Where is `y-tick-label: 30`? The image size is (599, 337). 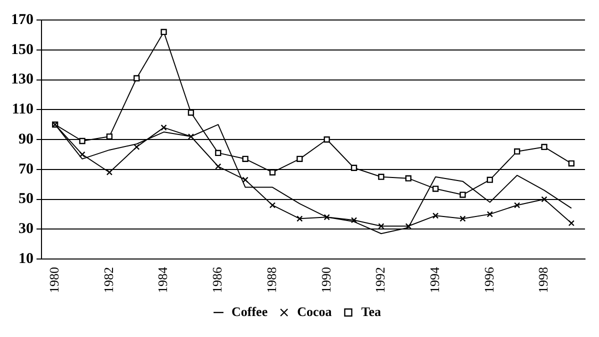 y-tick-label: 30 is located at coordinates (26, 229).